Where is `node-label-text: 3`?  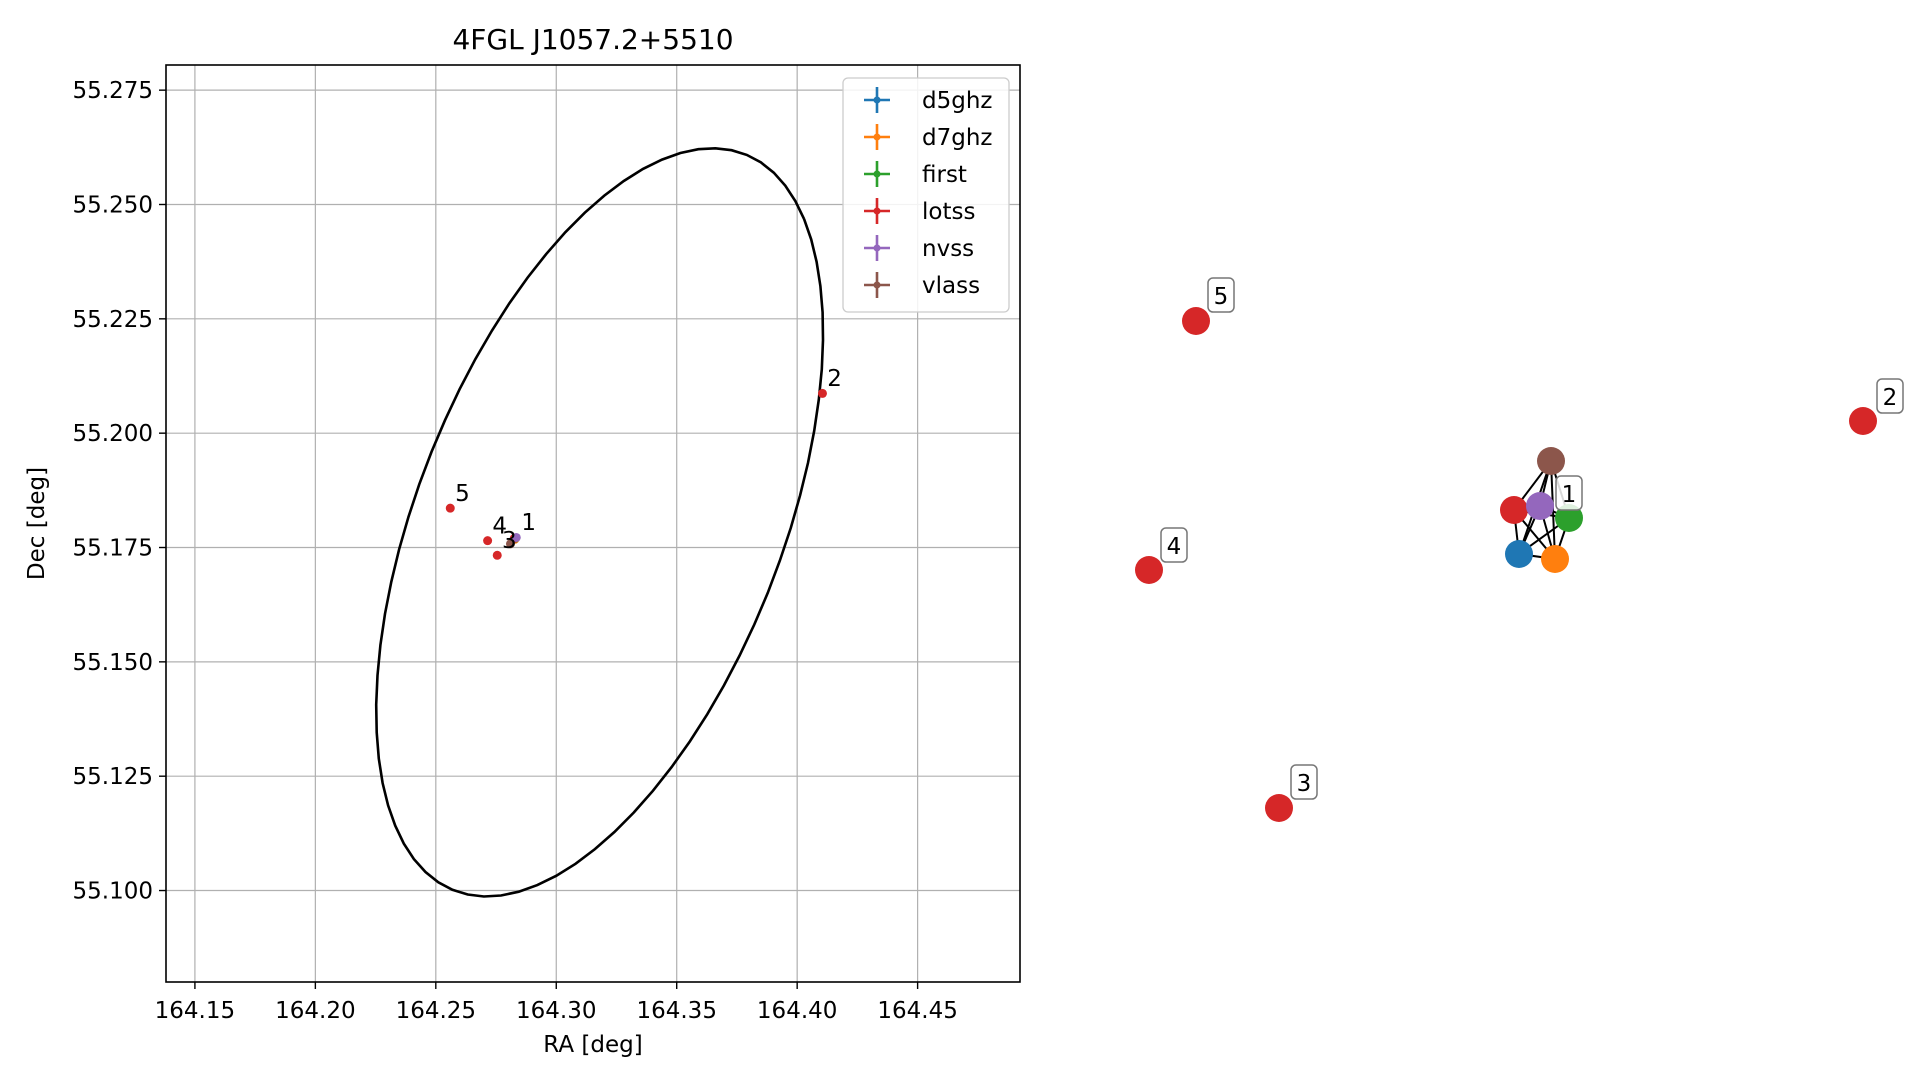 node-label-text: 3 is located at coordinates (1304, 784).